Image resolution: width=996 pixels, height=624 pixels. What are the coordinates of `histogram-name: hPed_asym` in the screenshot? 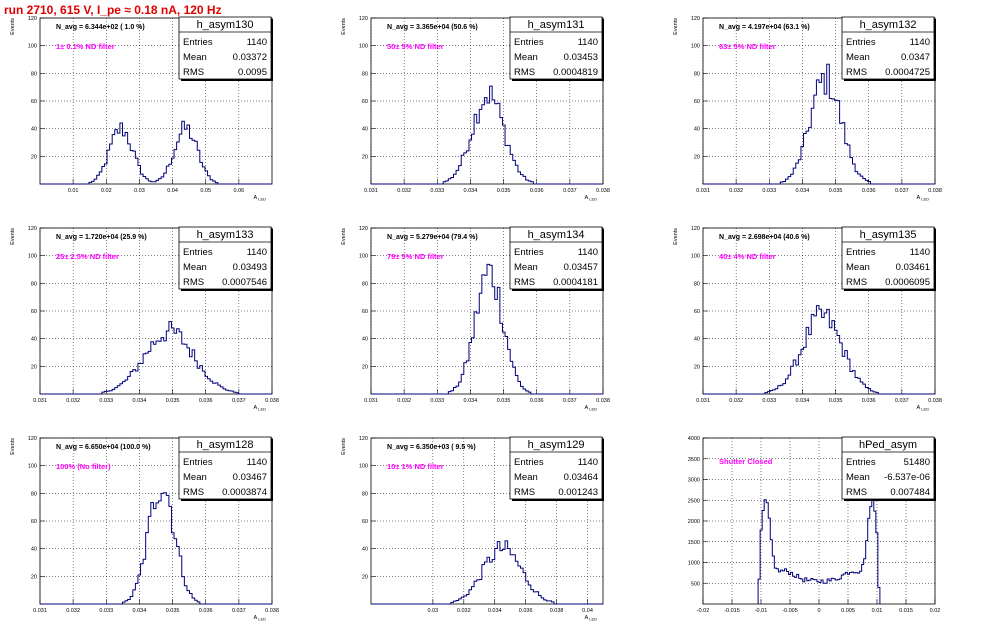 It's located at (888, 445).